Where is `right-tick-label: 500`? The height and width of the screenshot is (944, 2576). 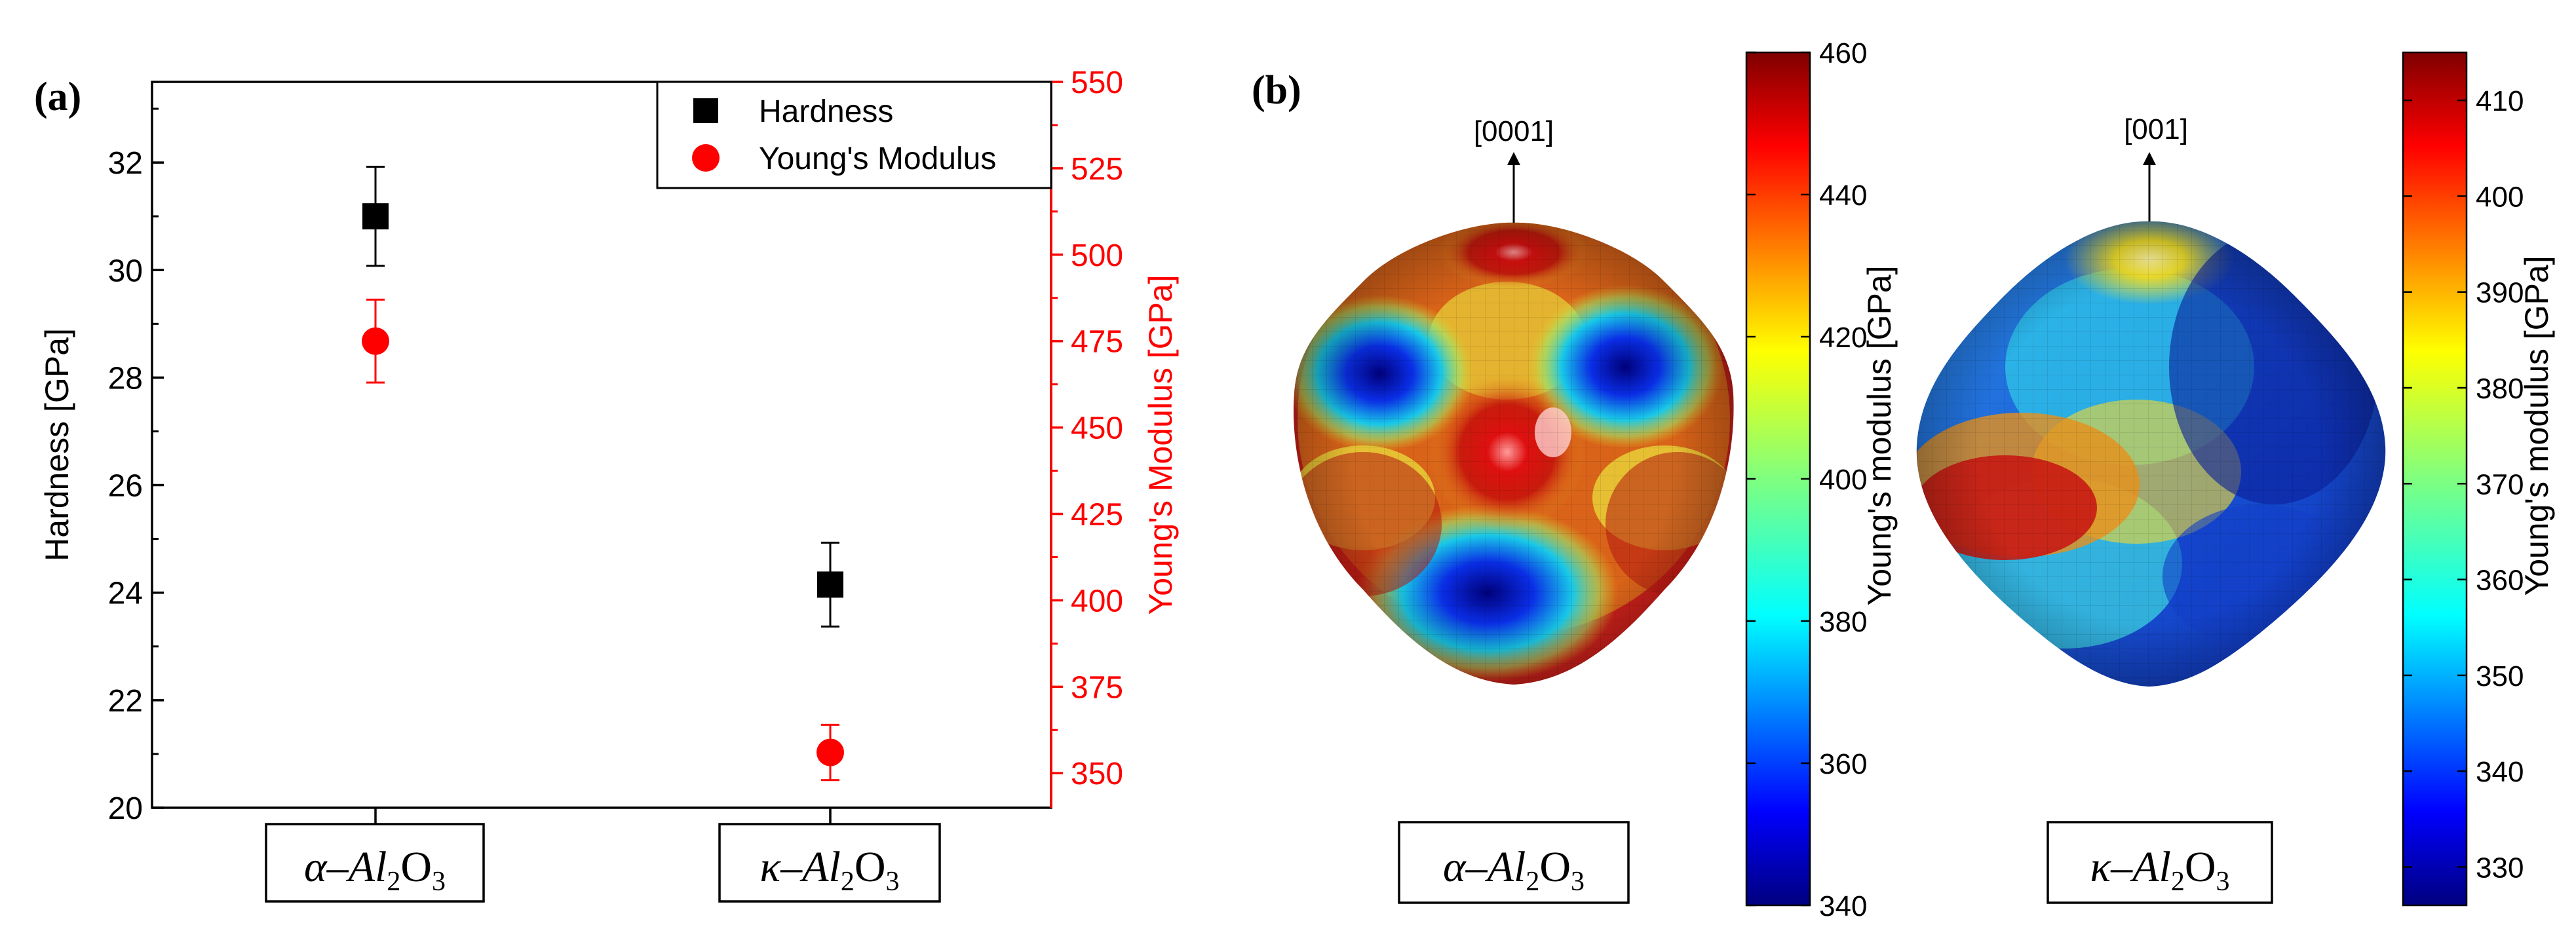 right-tick-label: 500 is located at coordinates (1097, 255).